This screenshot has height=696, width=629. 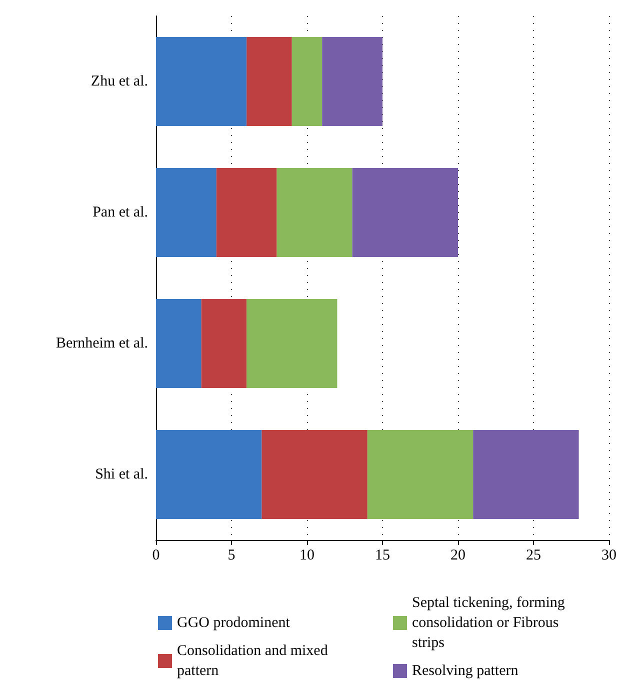 What do you see at coordinates (490, 623) in the screenshot?
I see `legend-label: Septal tickening, forming consolidation or Fibrous strips` at bounding box center [490, 623].